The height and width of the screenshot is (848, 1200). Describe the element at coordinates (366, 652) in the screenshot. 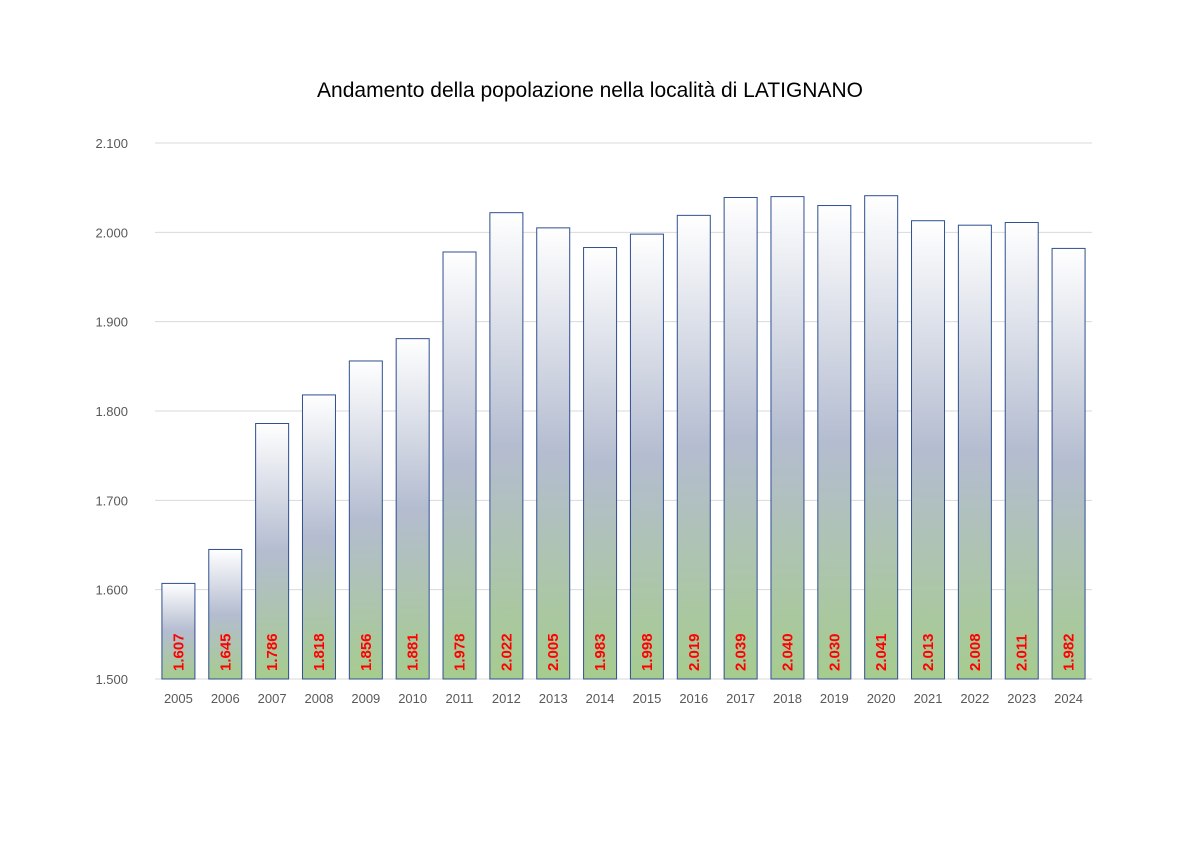

I see `data-label: 1.856` at that location.